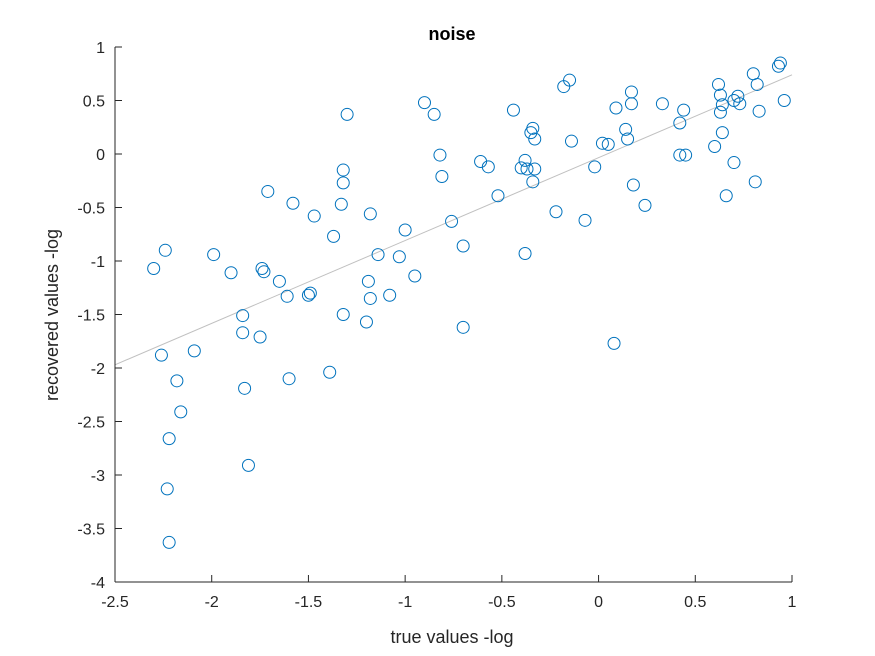 This screenshot has width=875, height=656. I want to click on y-tick-label: 0.5, so click(94, 102).